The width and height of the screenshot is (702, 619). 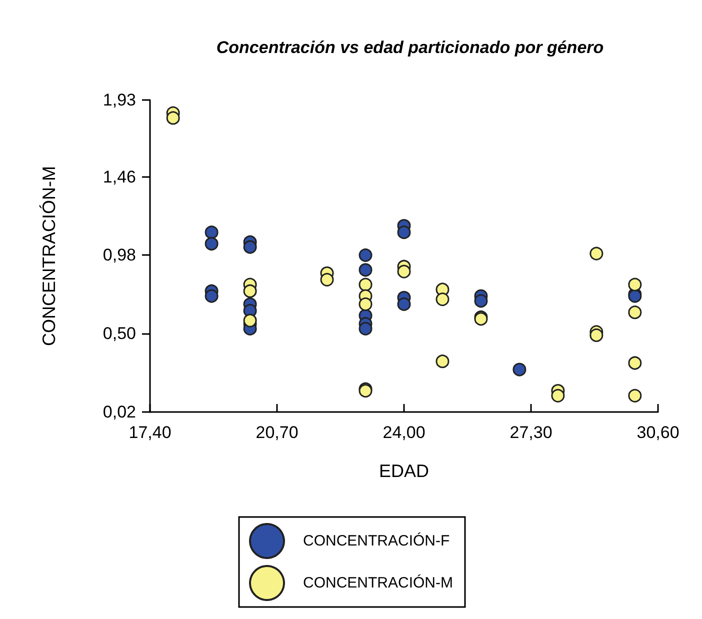 What do you see at coordinates (404, 471) in the screenshot?
I see `x-axis-title: EDAD` at bounding box center [404, 471].